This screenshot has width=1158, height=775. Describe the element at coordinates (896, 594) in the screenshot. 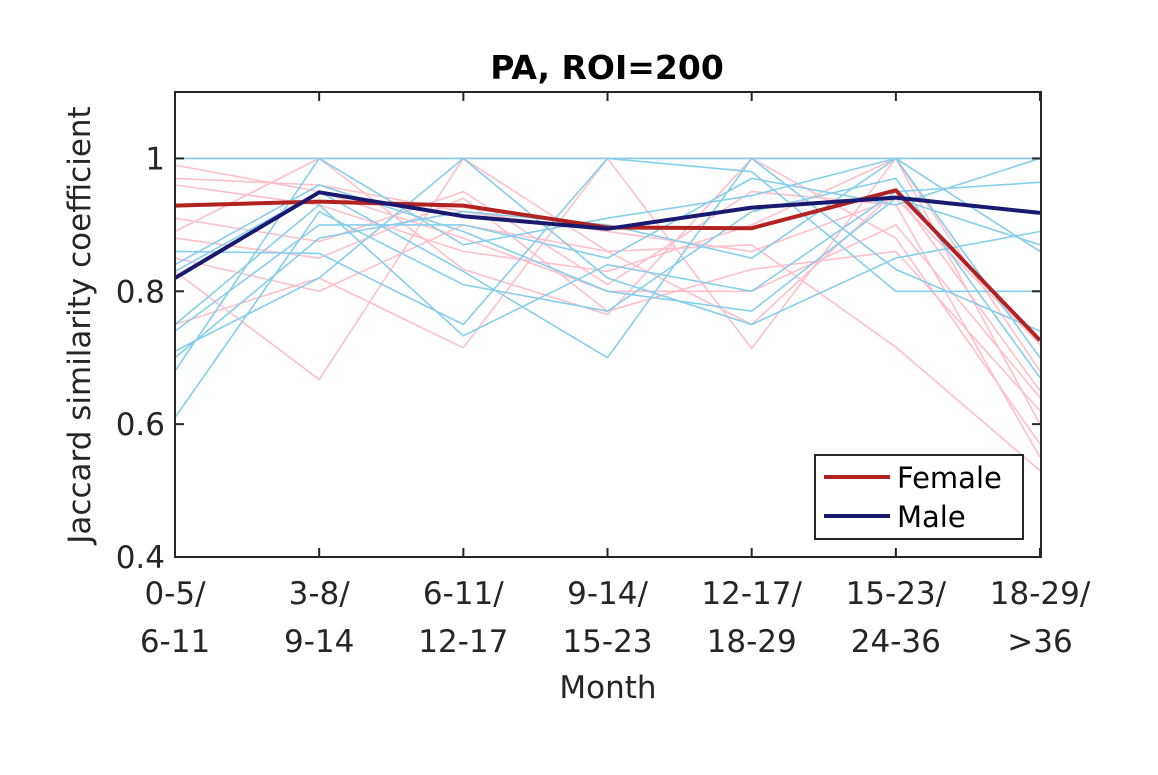

I see `x-tick-label-line1: 15-23/` at that location.